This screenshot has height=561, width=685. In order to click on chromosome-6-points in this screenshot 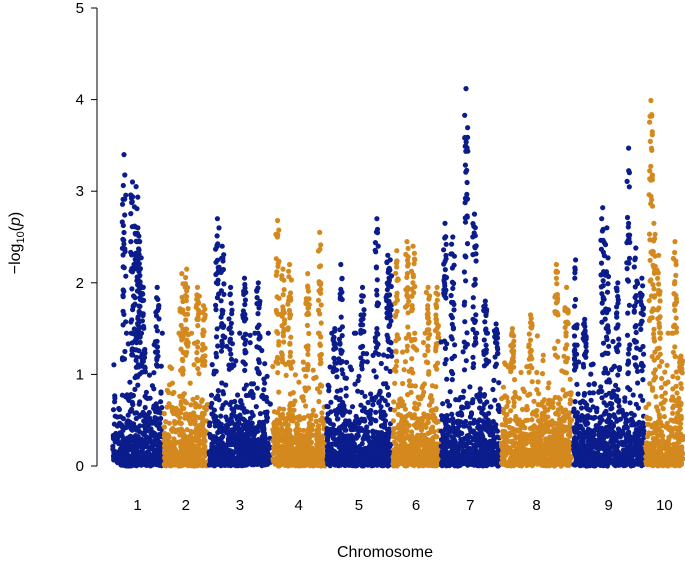, I will do `click(416, 354)`.